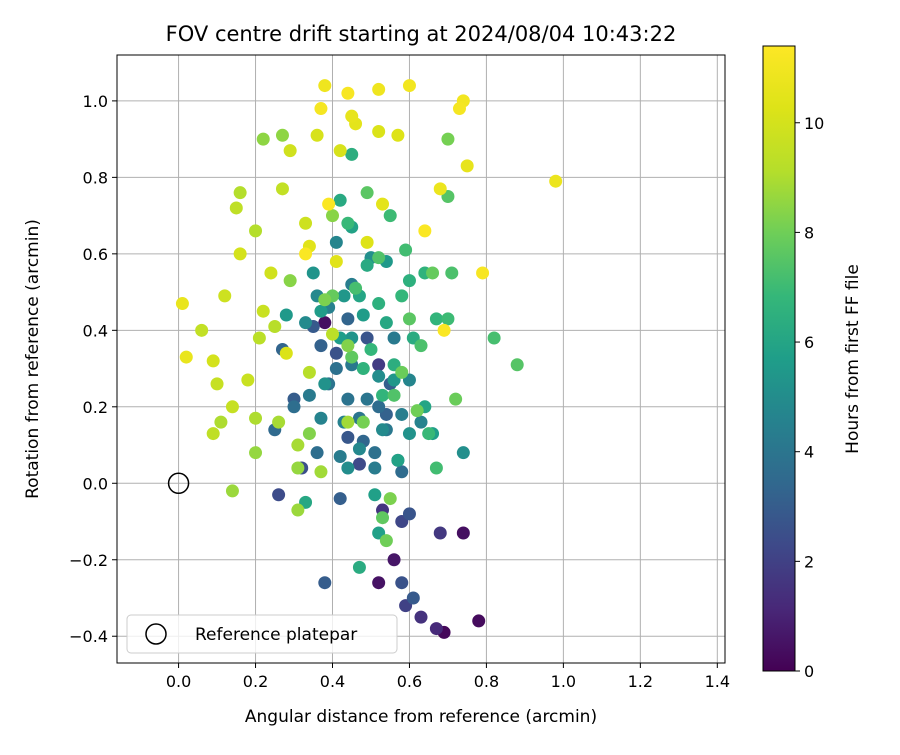  I want to click on y-tick-label: −0.2, so click(88, 560).